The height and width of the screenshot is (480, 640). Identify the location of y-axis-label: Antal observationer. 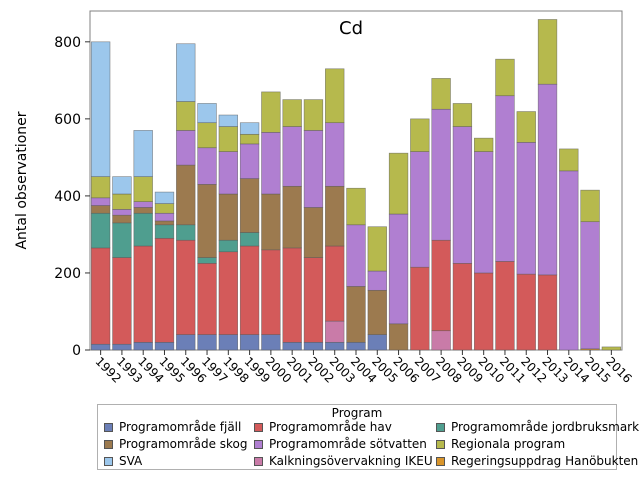
(22, 180).